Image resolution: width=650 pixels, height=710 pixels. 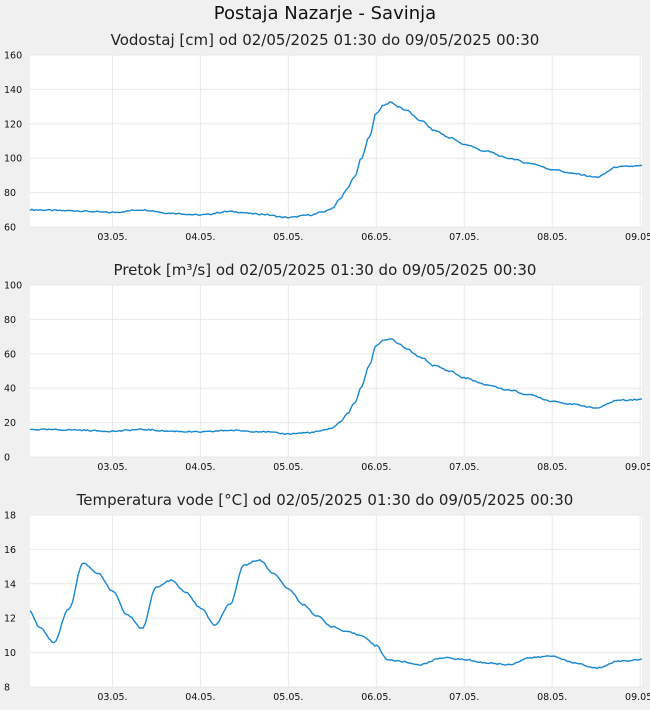 I want to click on y-tick-label: 12, so click(x=10, y=619).